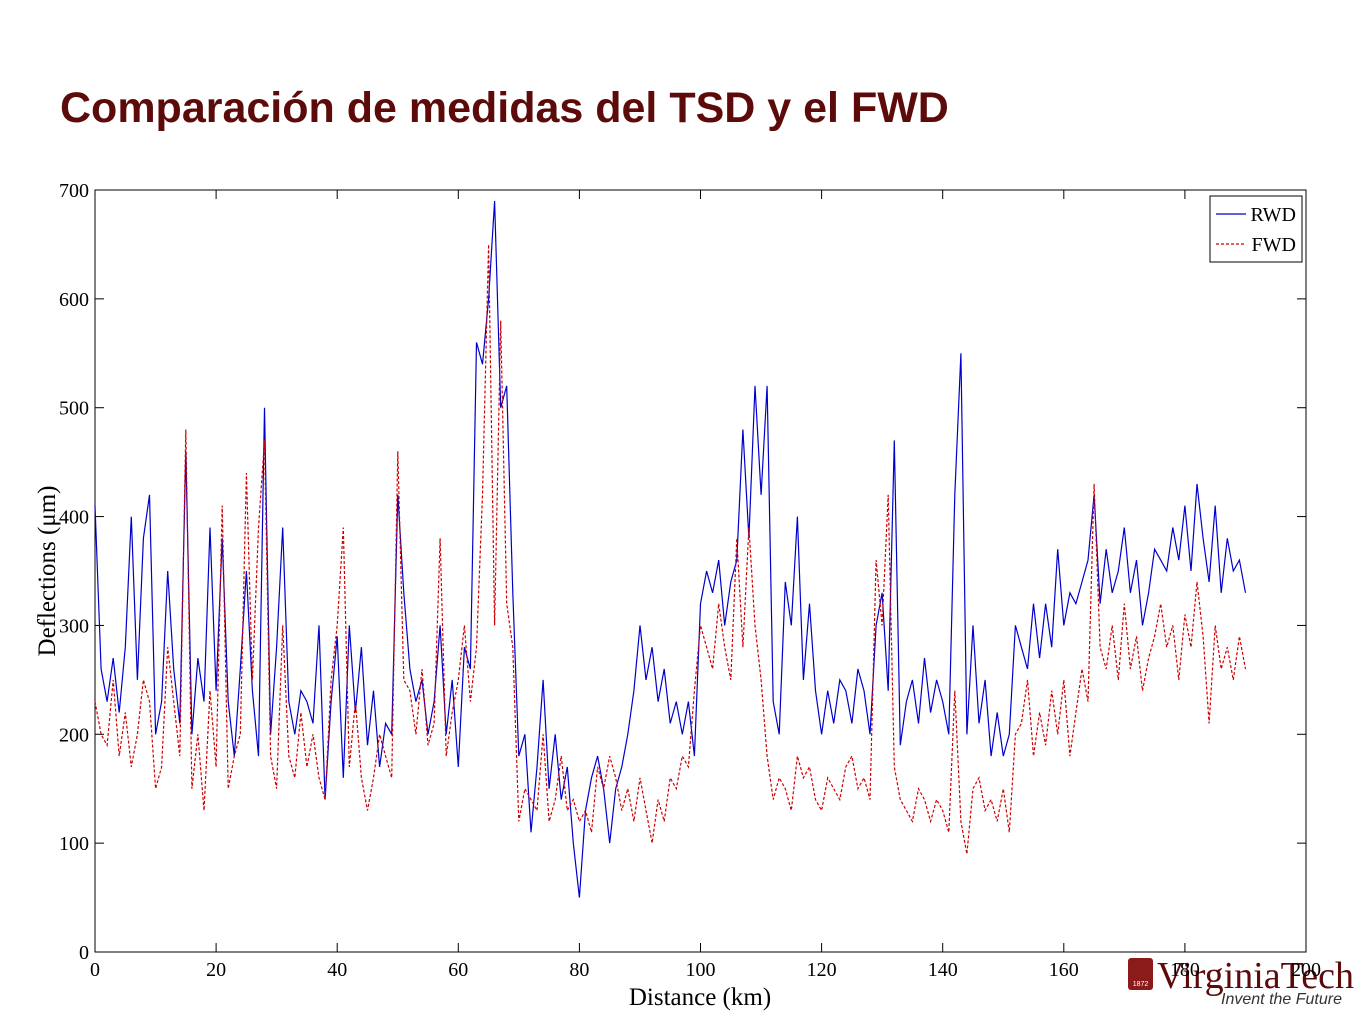 The height and width of the screenshot is (1024, 1365). What do you see at coordinates (1140, 974) in the screenshot?
I see `logo-shield` at bounding box center [1140, 974].